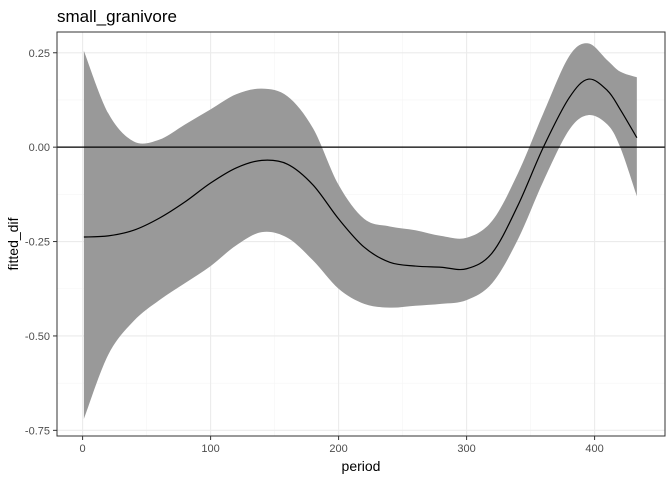  I want to click on x-tick-label: 200, so click(338, 449).